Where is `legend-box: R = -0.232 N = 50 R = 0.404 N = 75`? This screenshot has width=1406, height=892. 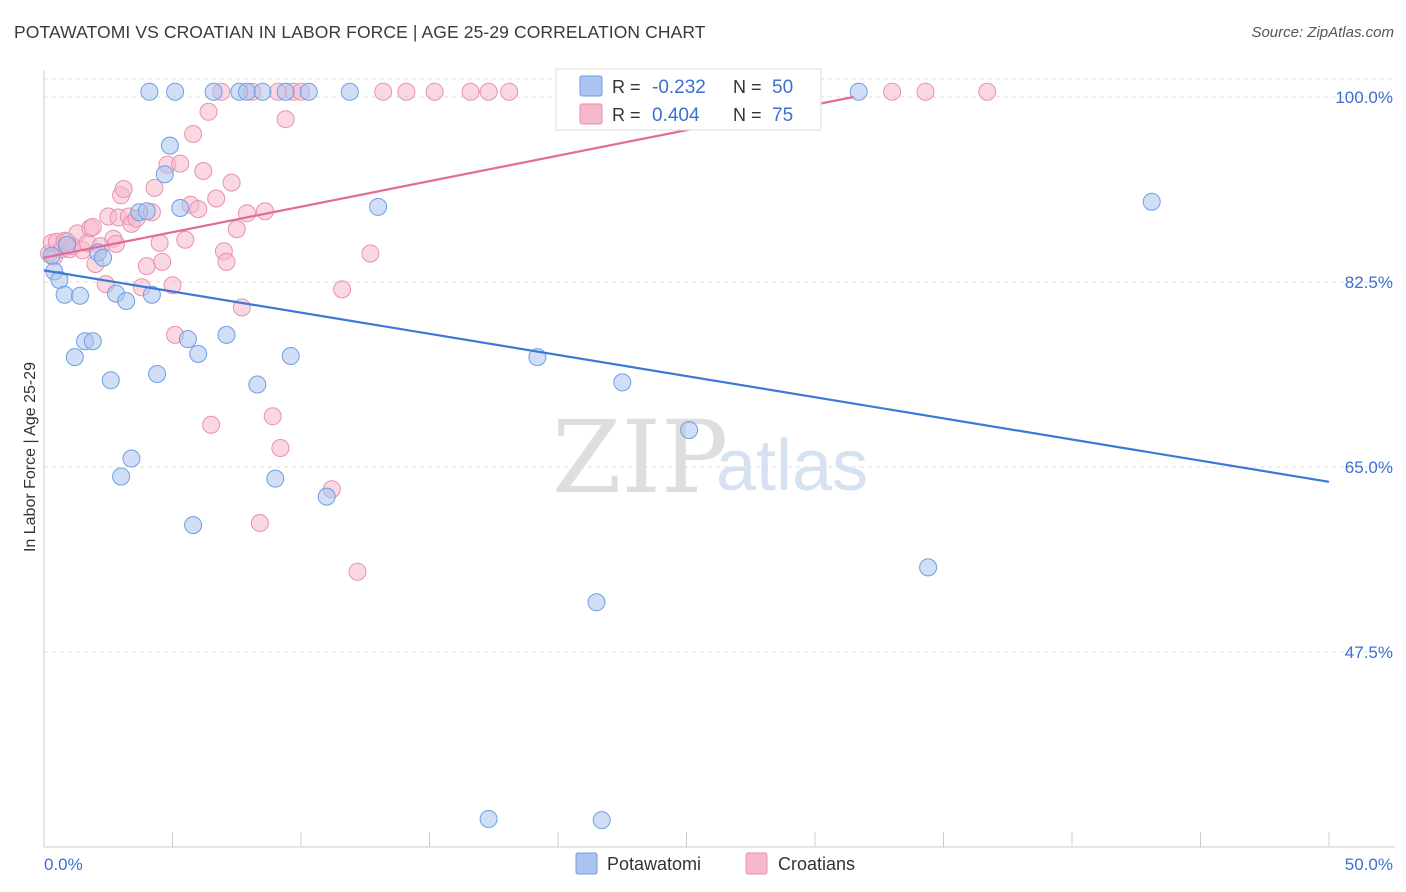 legend-box: R = -0.232 N = 50 R = 0.404 N = 75 is located at coordinates (688, 99).